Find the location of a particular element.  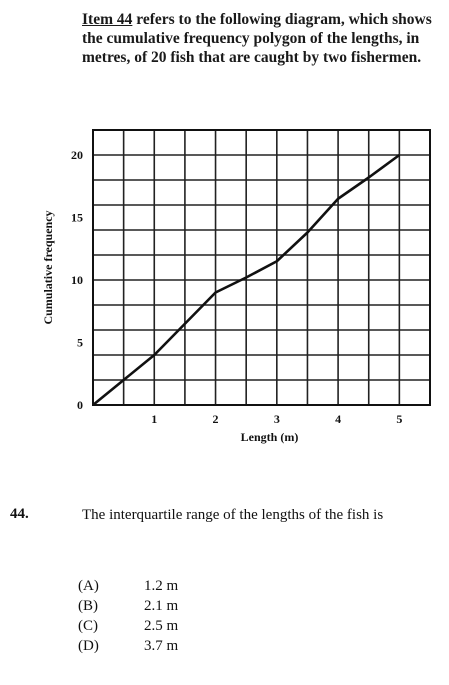

y-tick-label: 0 is located at coordinates (80, 405).